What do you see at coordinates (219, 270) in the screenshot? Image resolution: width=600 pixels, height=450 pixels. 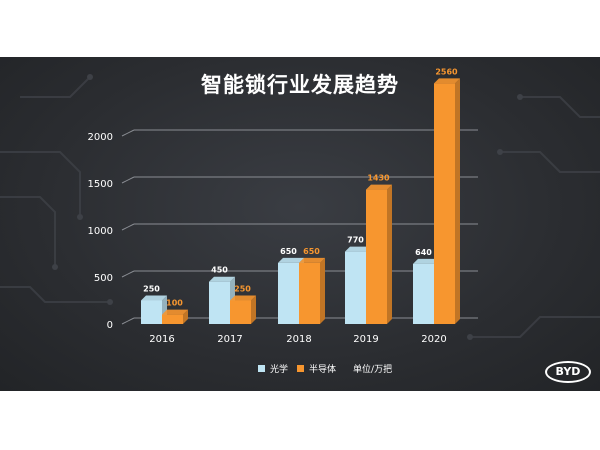 I see `data-label-optical-2017: 450` at bounding box center [219, 270].